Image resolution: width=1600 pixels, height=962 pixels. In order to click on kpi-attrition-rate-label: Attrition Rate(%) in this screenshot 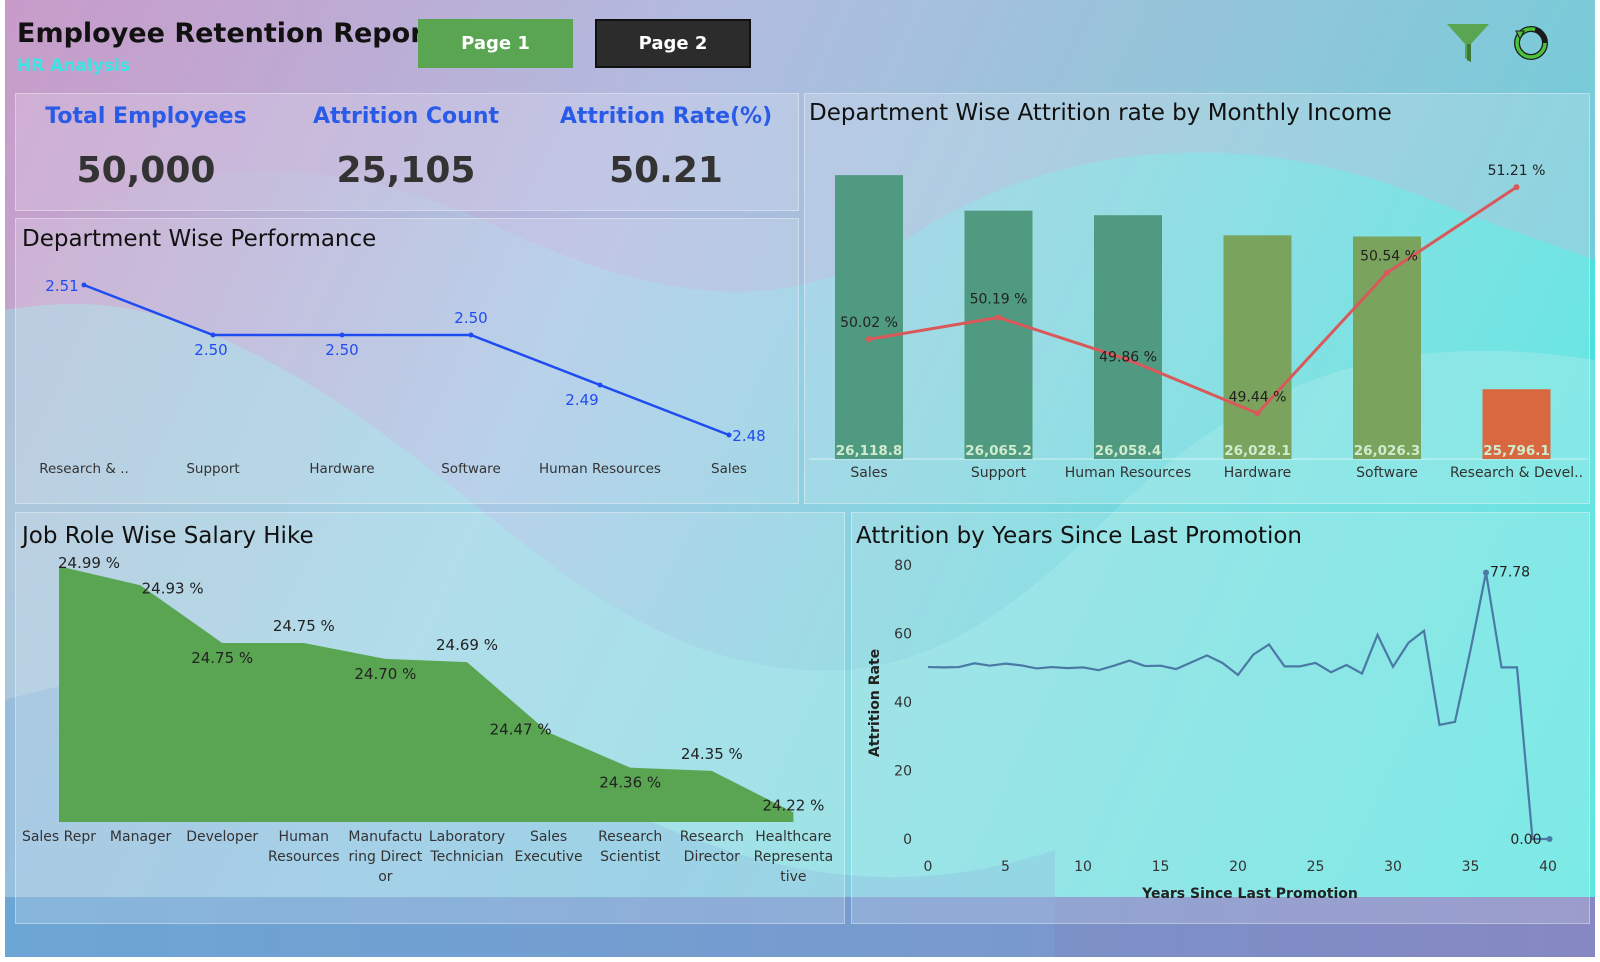, I will do `click(666, 116)`.